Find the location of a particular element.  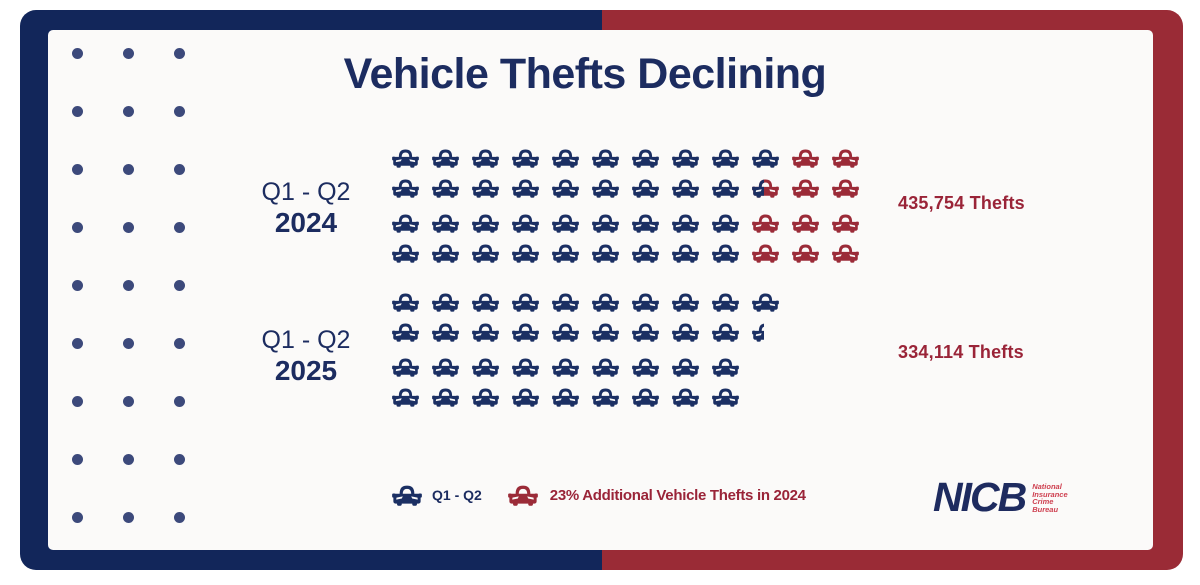

car-icon-partial-navy is located at coordinates (765, 332).